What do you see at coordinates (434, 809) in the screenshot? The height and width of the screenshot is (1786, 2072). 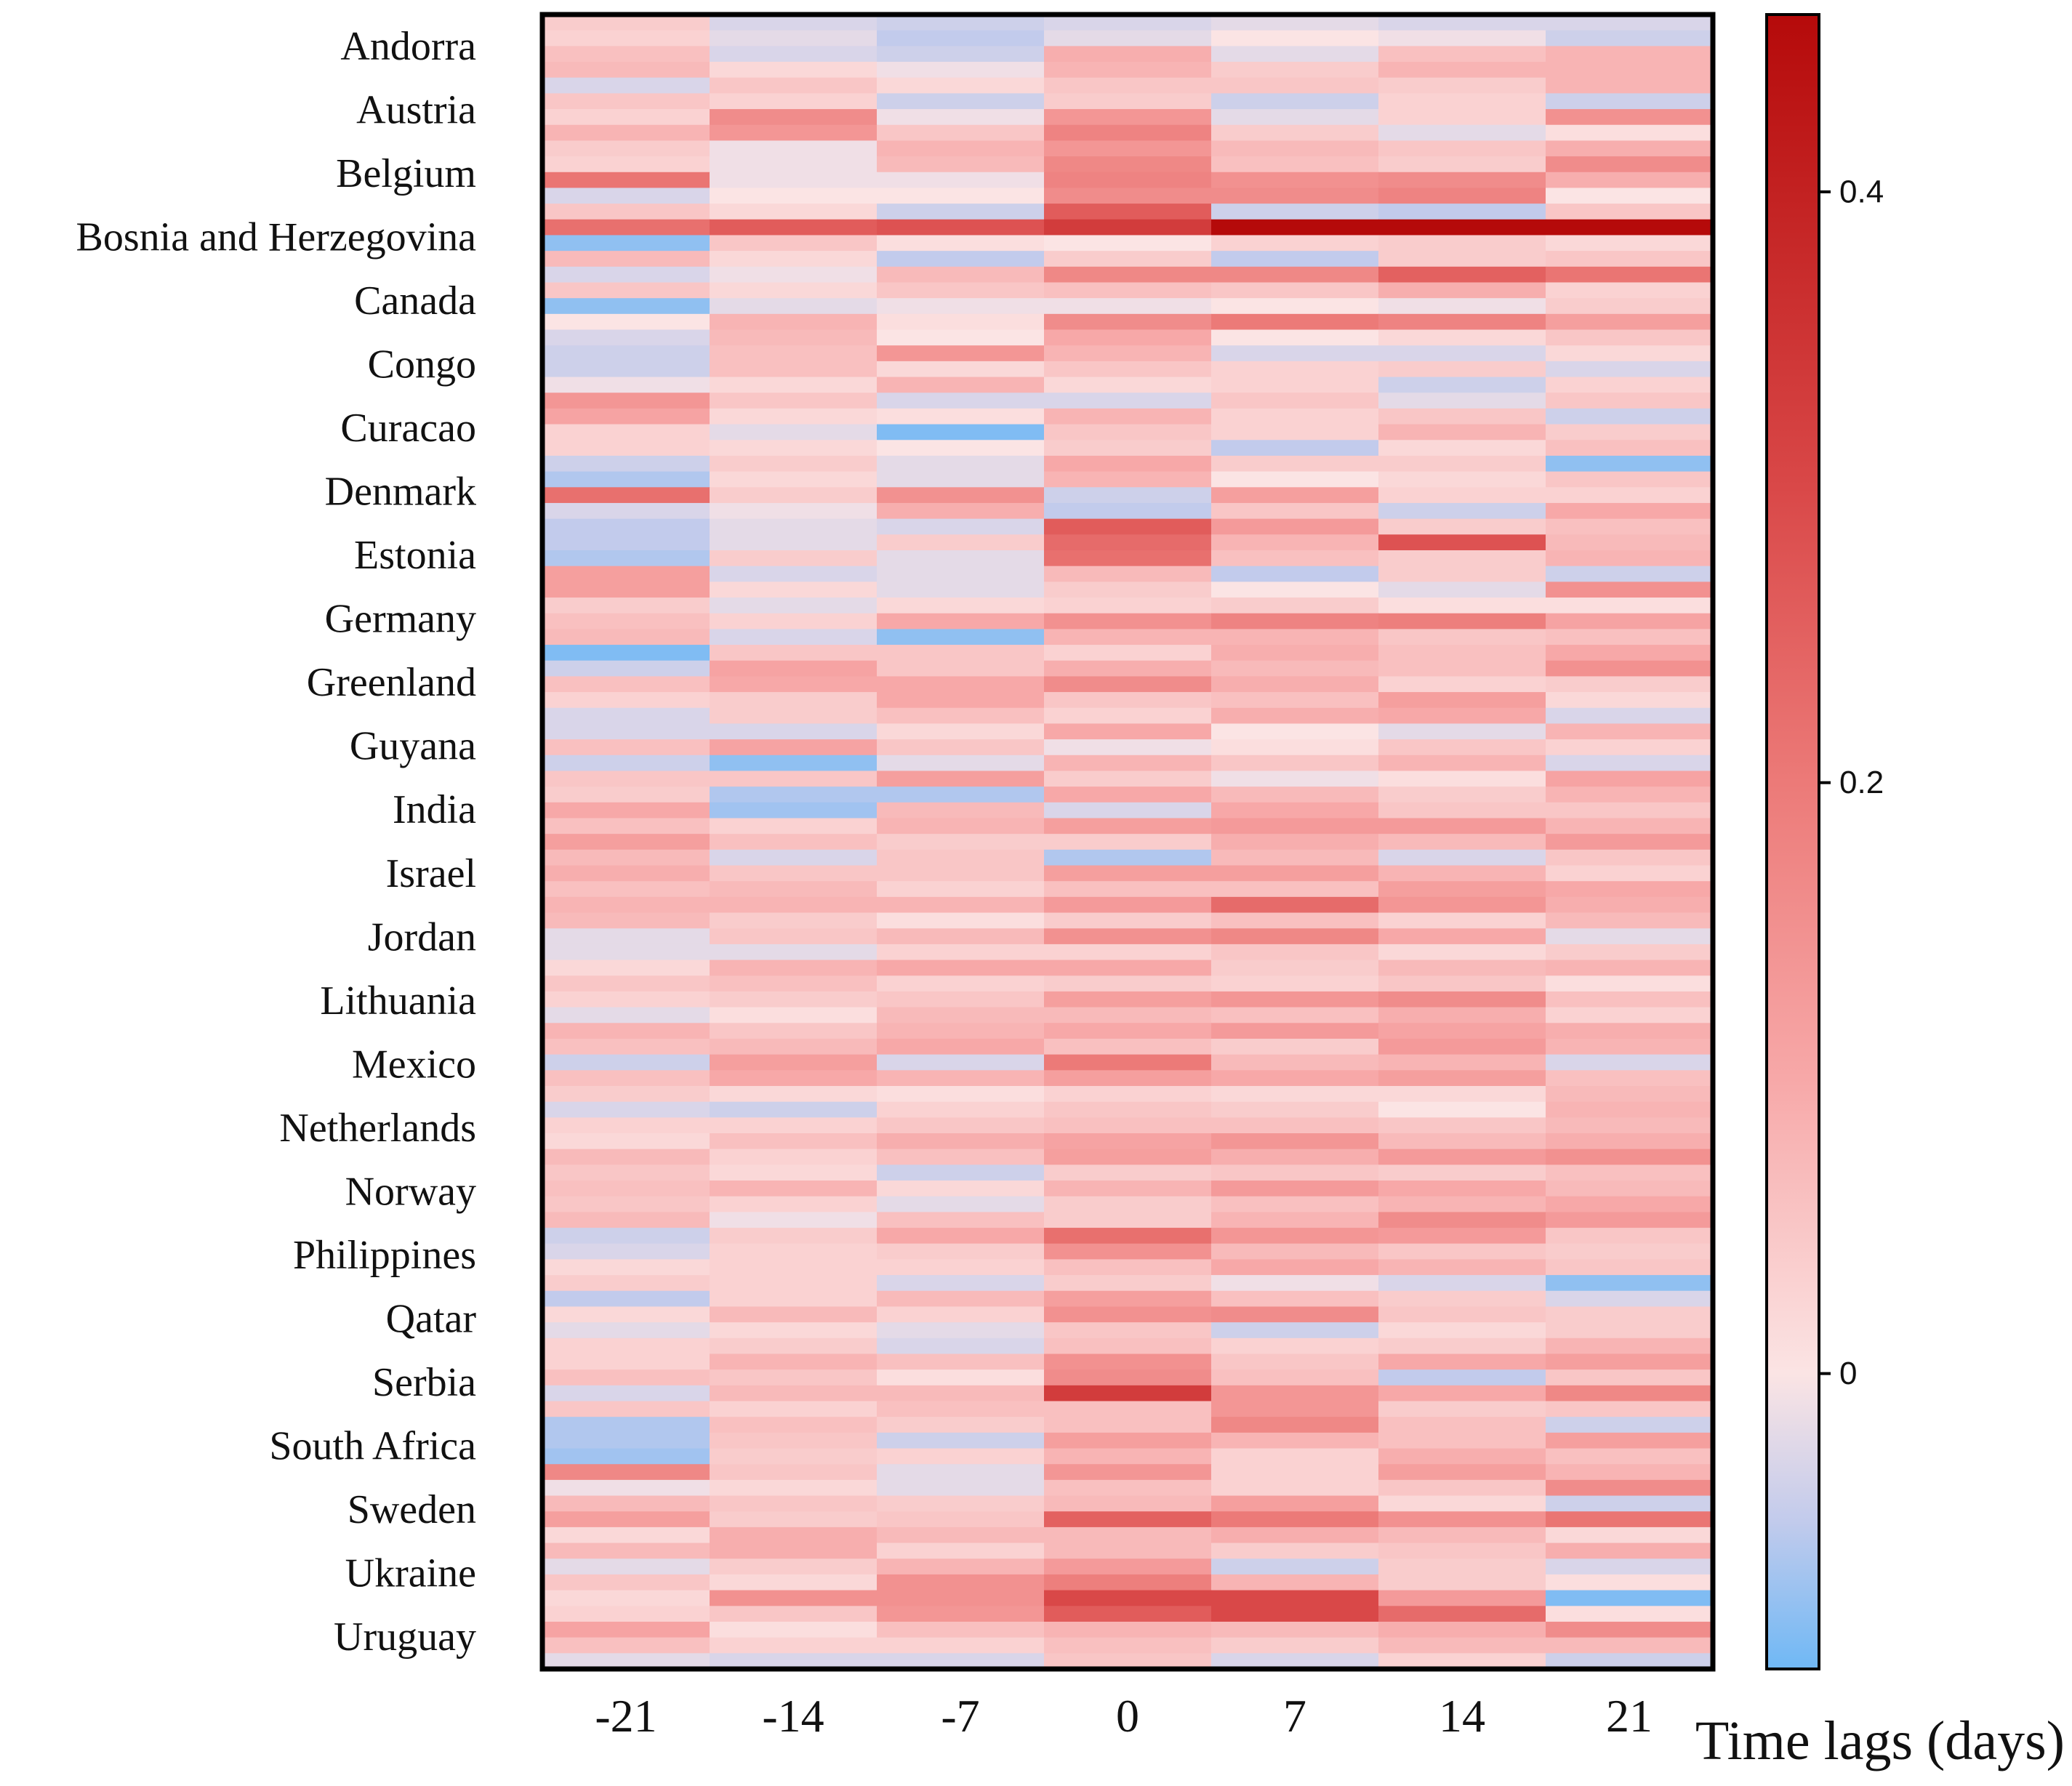 I see `y-tick-label: India` at bounding box center [434, 809].